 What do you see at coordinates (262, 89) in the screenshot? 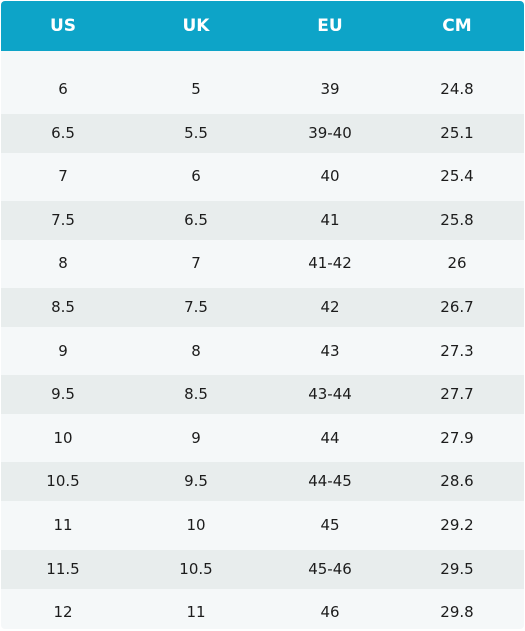
I see `table-row: 6 5 39 24.8` at bounding box center [262, 89].